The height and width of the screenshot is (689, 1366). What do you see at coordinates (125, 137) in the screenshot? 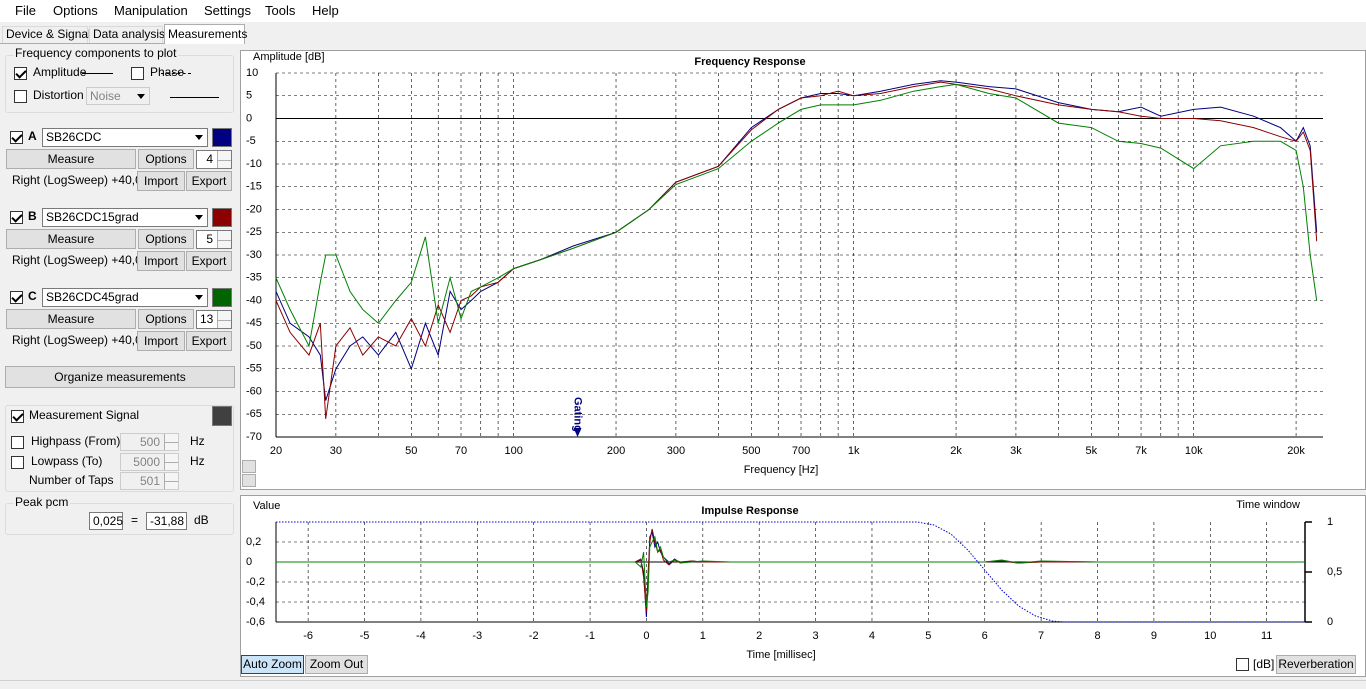
I see `measurement-name: SB26CDC` at bounding box center [125, 137].